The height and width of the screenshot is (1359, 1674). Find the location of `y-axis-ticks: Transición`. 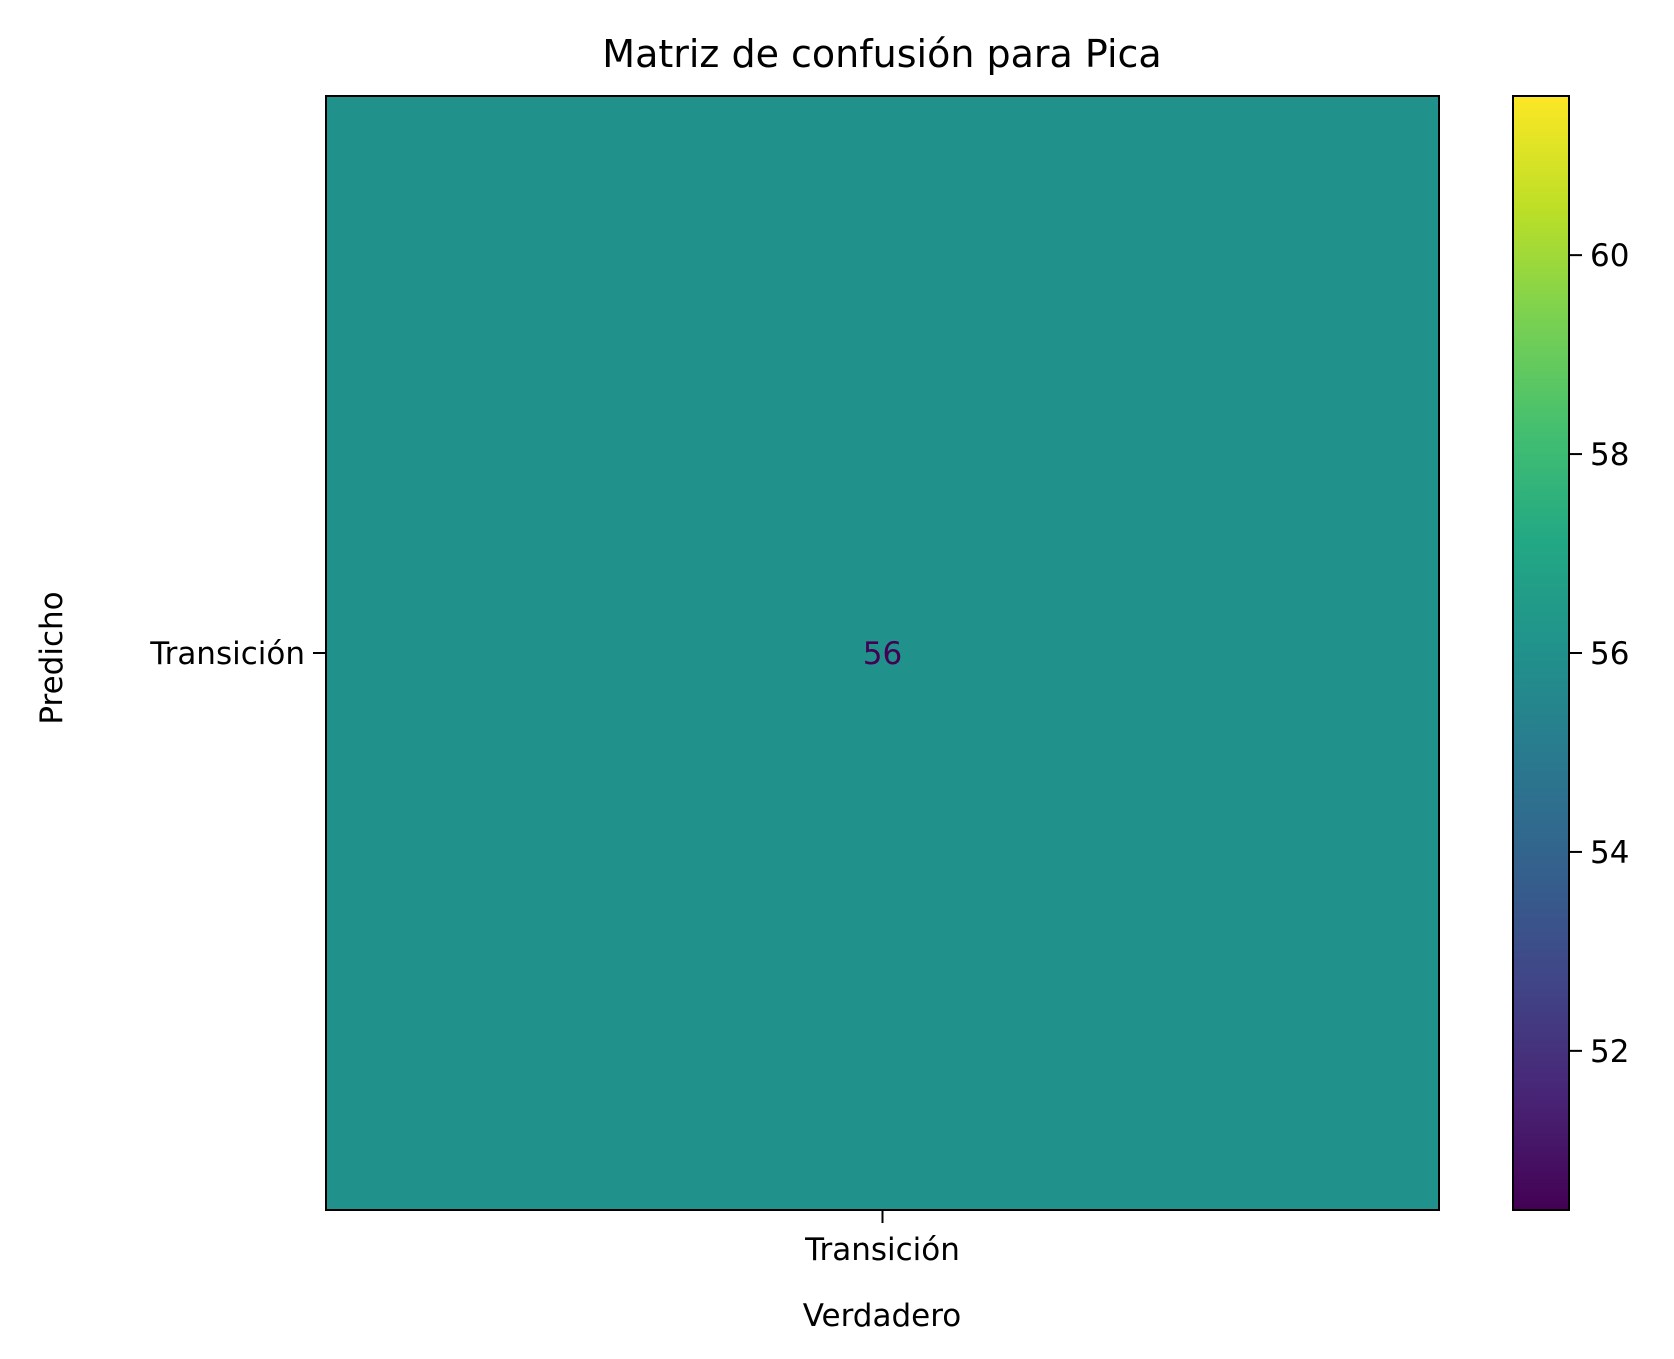

y-axis-ticks: Transición is located at coordinates (237, 654).